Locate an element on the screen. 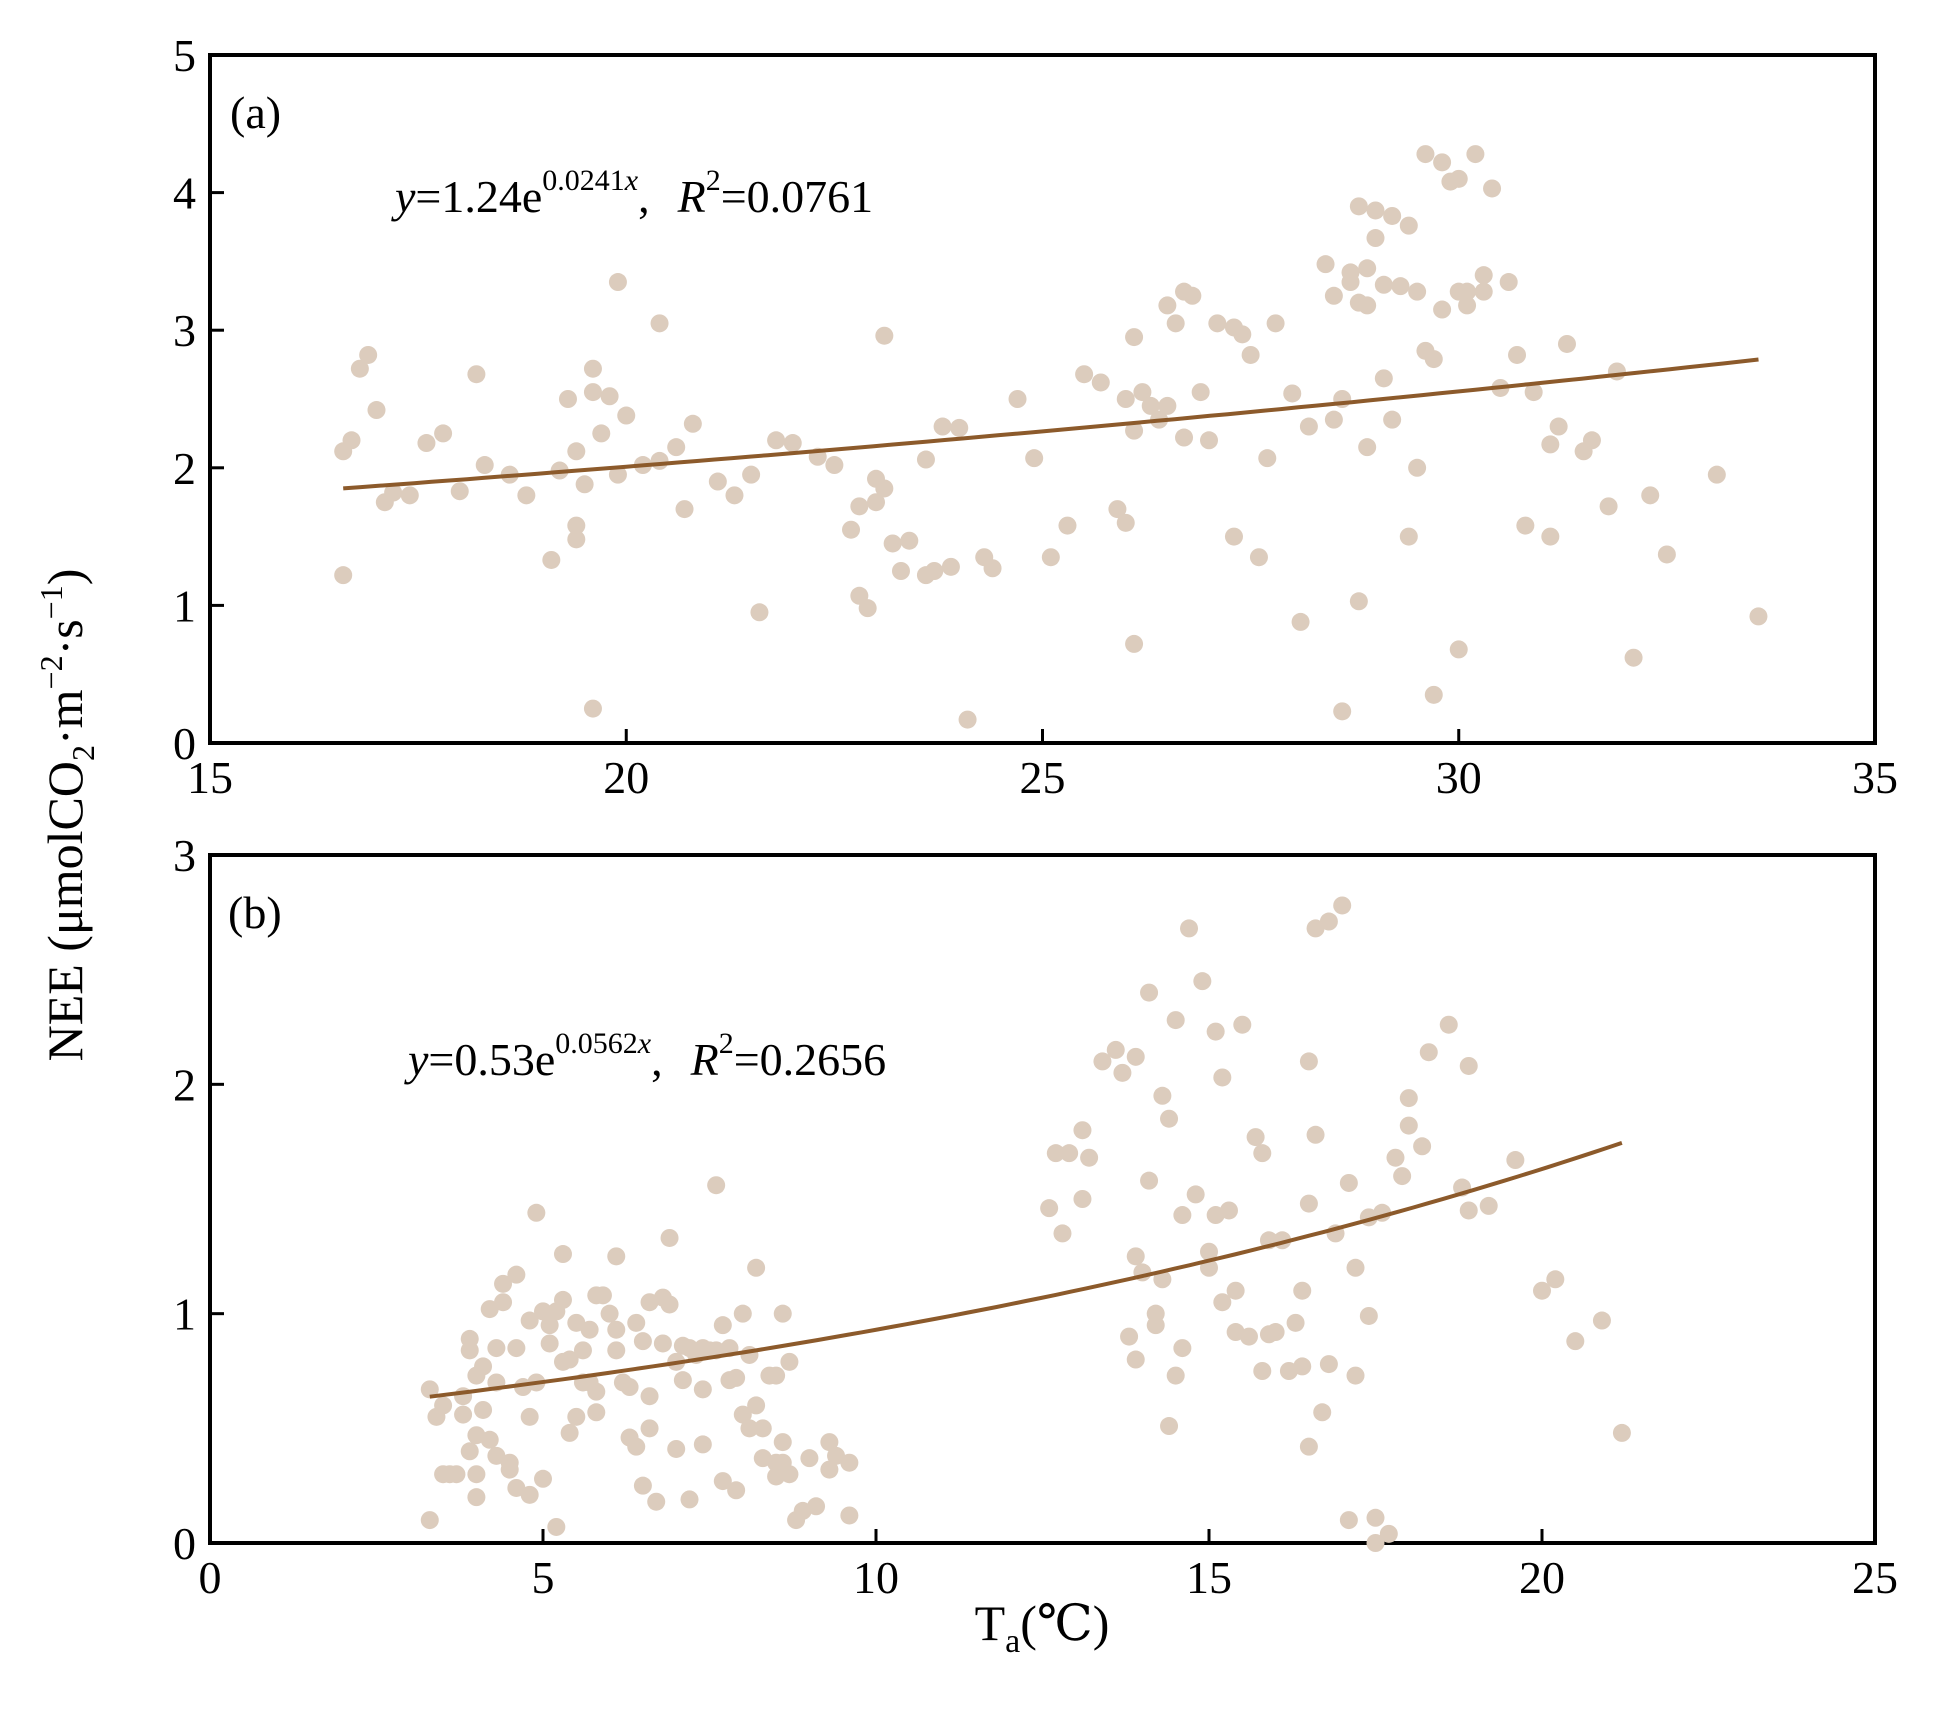 The width and height of the screenshot is (1938, 1722). panel-b-y-tick-label: 1 is located at coordinates (184, 1314).